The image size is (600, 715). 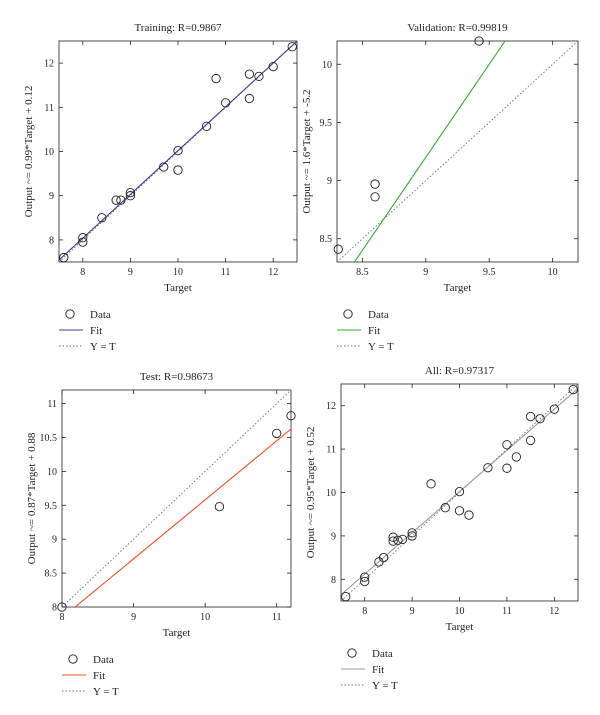 I want to click on x-tick-label: 12, so click(x=273, y=272).